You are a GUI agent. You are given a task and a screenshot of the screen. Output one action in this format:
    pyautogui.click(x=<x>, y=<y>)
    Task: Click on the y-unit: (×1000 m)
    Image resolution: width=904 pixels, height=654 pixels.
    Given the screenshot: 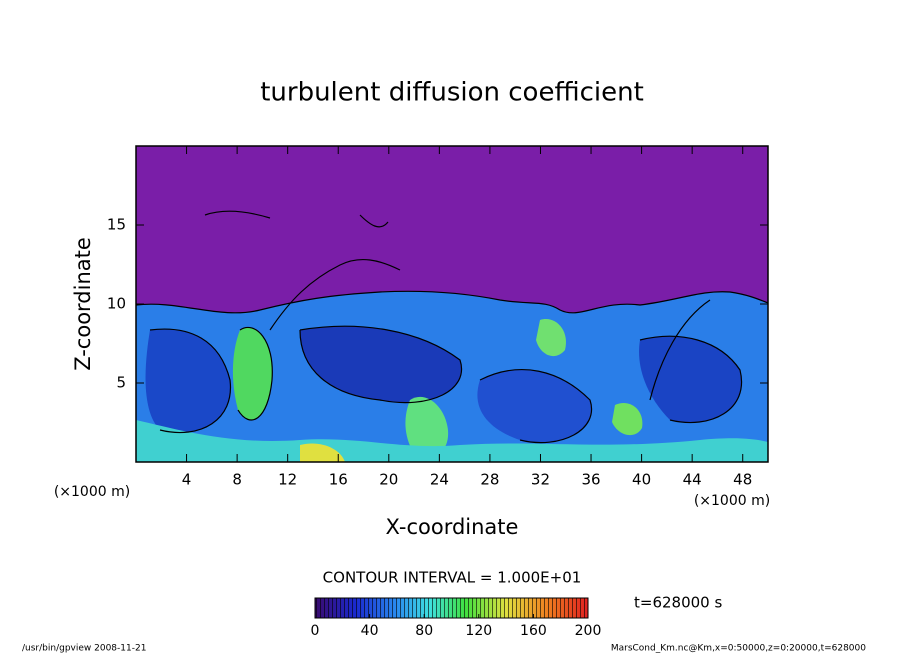 What is the action you would take?
    pyautogui.click(x=92, y=492)
    